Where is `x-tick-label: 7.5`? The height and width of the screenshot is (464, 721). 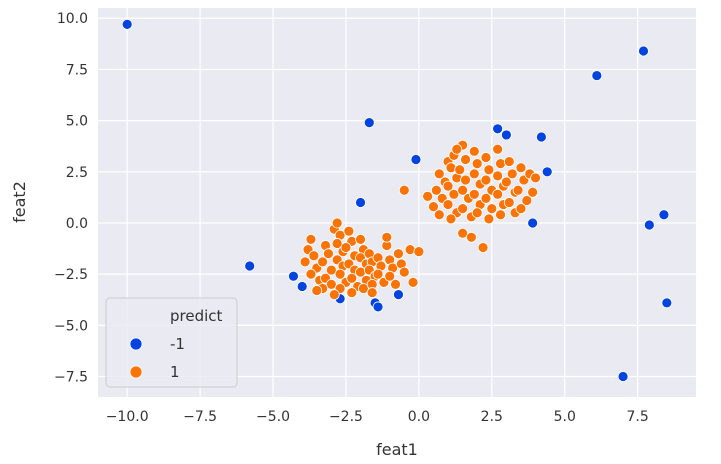 x-tick-label: 7.5 is located at coordinates (638, 417).